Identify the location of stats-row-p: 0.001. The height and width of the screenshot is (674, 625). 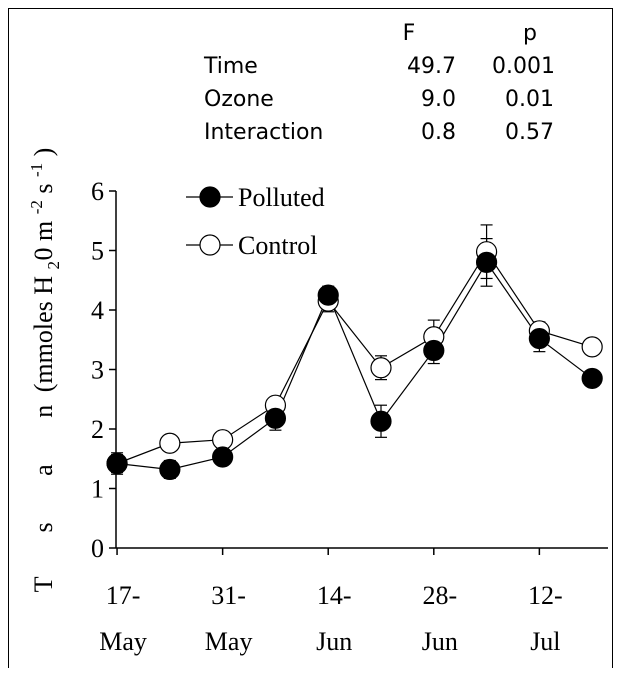
(523, 66).